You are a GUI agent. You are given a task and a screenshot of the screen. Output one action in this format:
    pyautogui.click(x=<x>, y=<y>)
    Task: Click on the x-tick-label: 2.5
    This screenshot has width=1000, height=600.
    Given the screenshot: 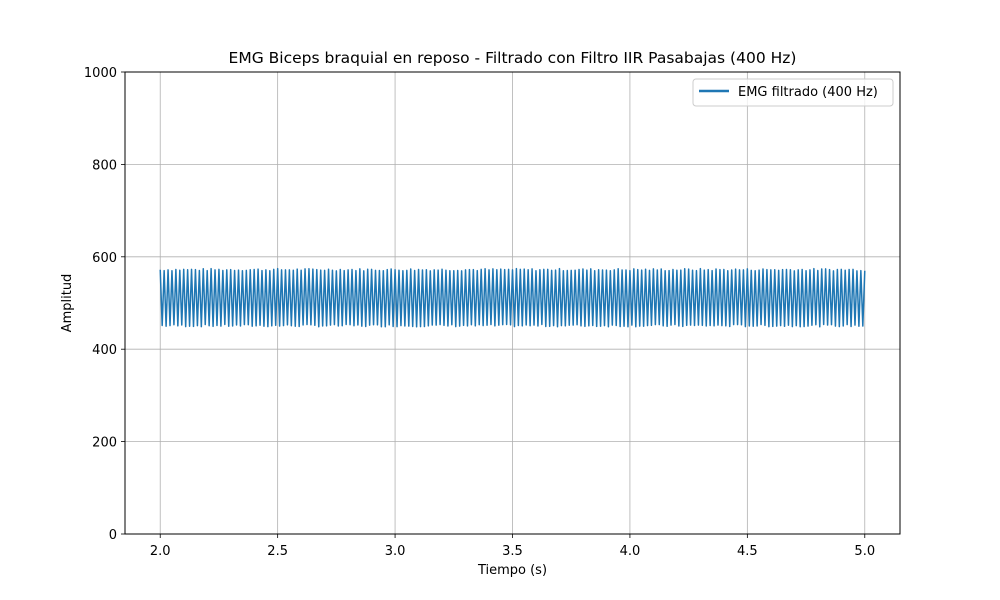 What is the action you would take?
    pyautogui.click(x=277, y=551)
    